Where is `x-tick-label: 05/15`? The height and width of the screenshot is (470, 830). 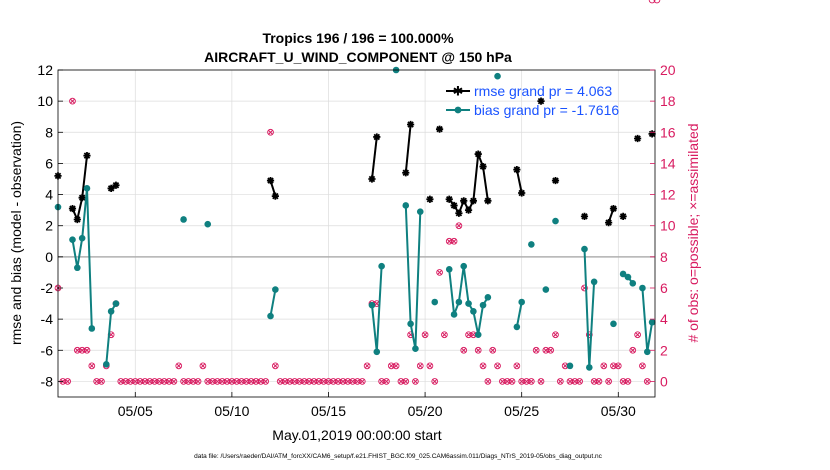
x-tick-label: 05/15 is located at coordinates (328, 411).